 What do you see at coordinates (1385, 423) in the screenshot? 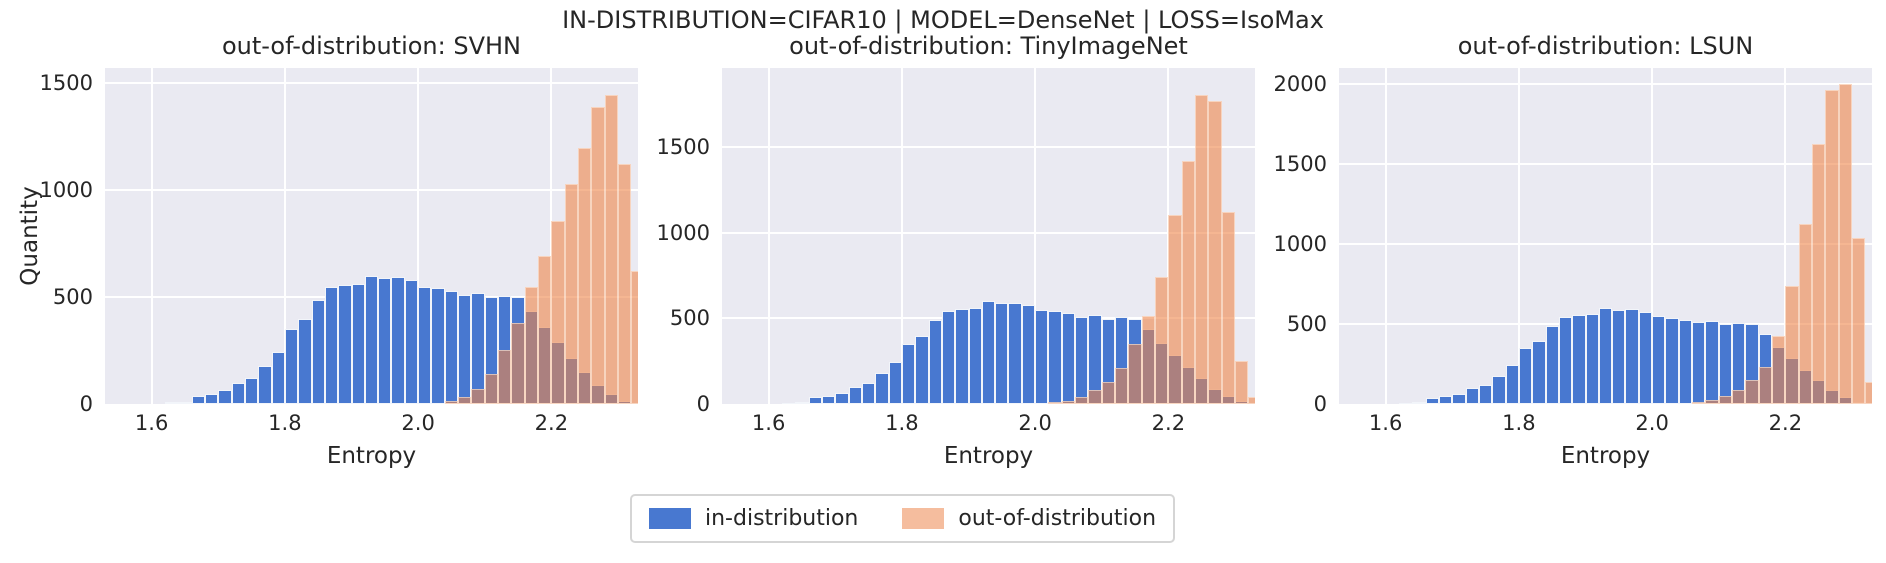
I see `x-tick-label: 1.6` at bounding box center [1385, 423].